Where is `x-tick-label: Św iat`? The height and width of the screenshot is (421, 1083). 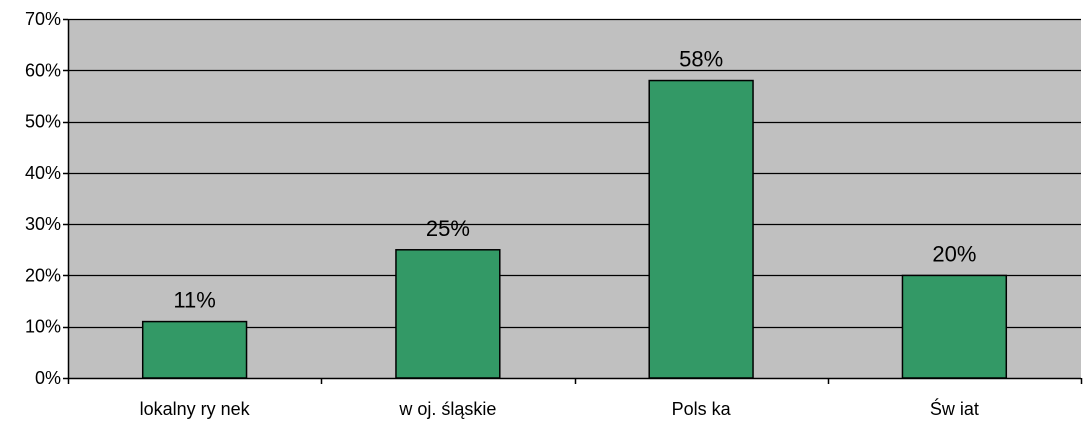
x-tick-label: Św iat is located at coordinates (954, 408).